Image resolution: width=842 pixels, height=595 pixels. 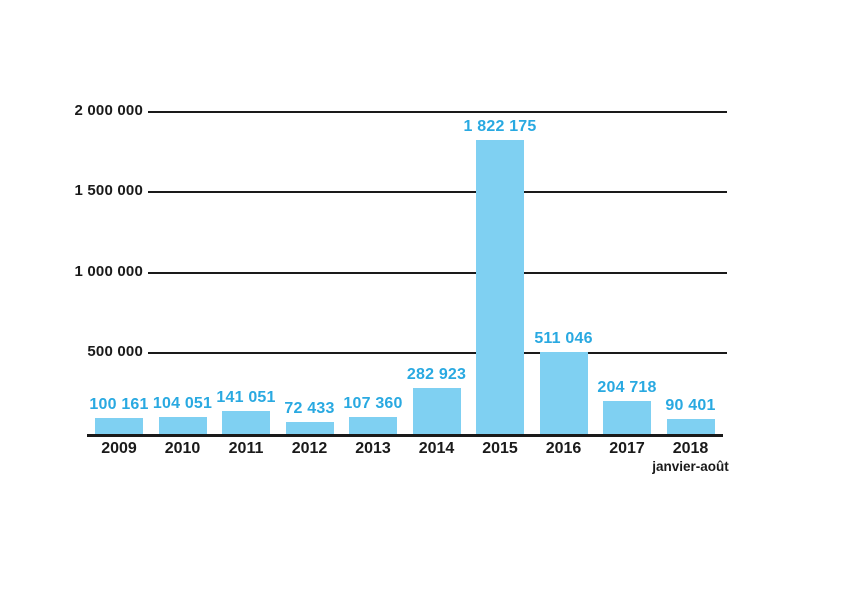 What do you see at coordinates (119, 448) in the screenshot?
I see `x-axis-label: 2009` at bounding box center [119, 448].